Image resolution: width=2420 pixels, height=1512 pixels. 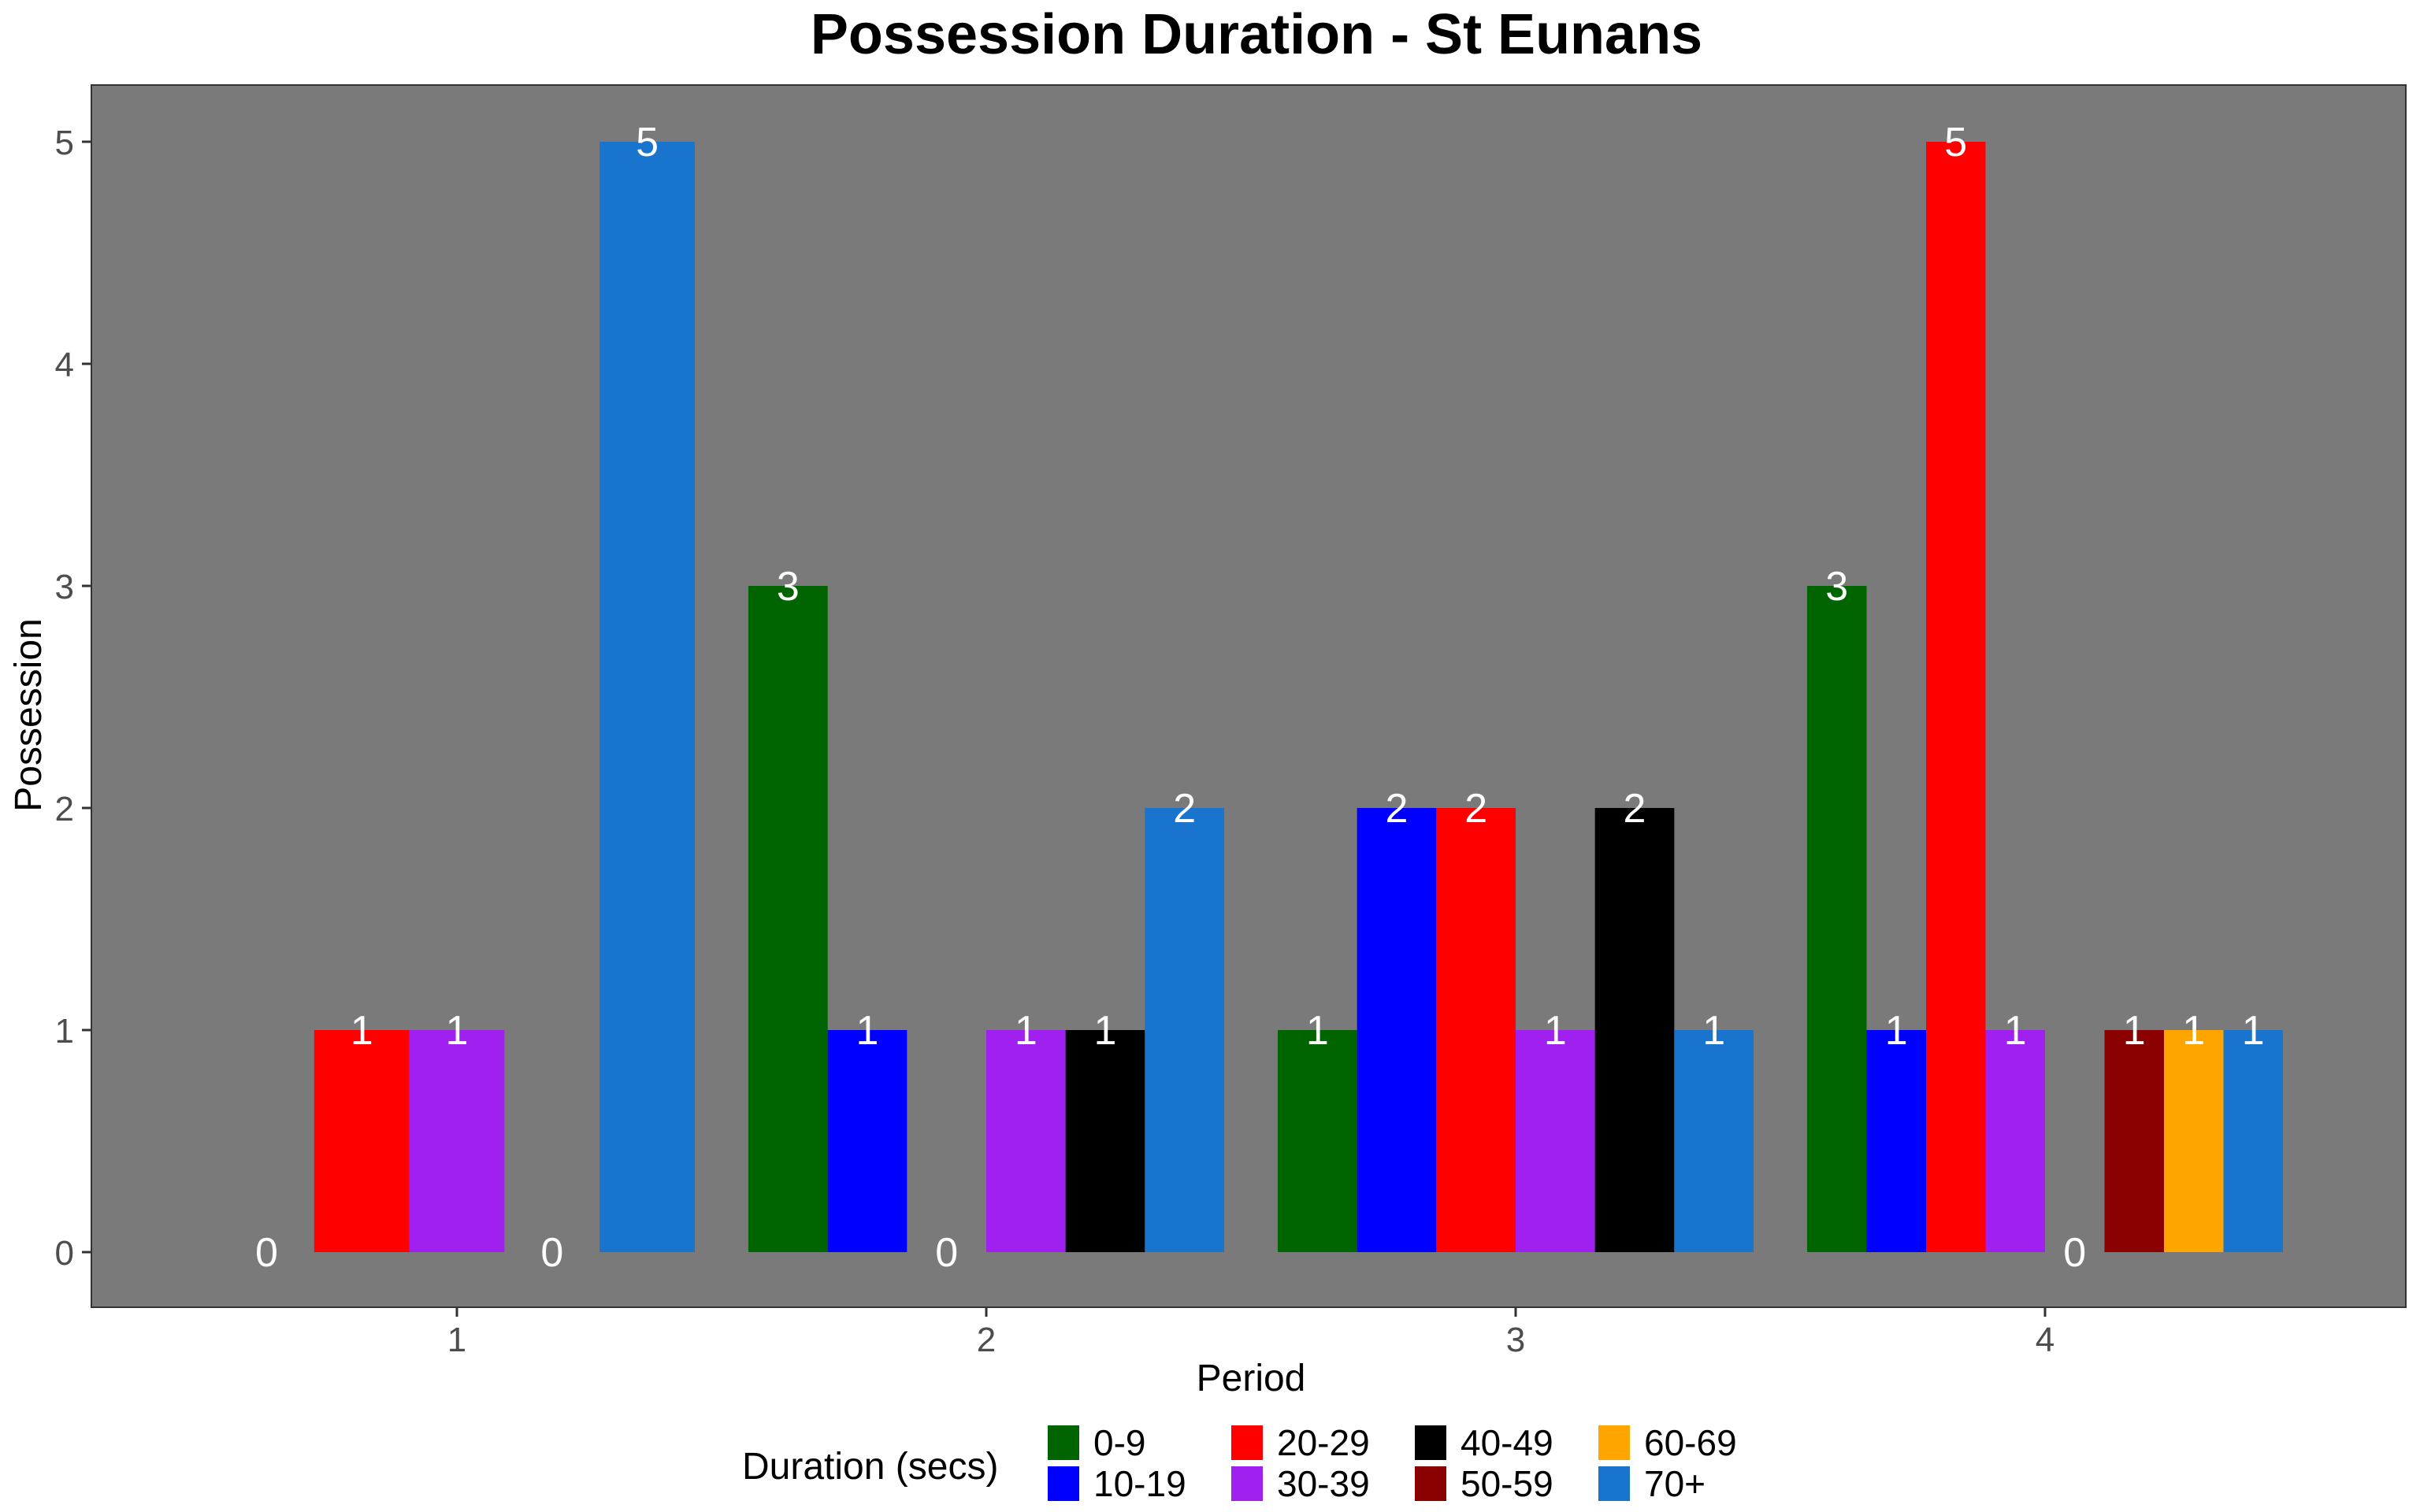 I want to click on legend-label: 0-9, so click(x=1119, y=1442).